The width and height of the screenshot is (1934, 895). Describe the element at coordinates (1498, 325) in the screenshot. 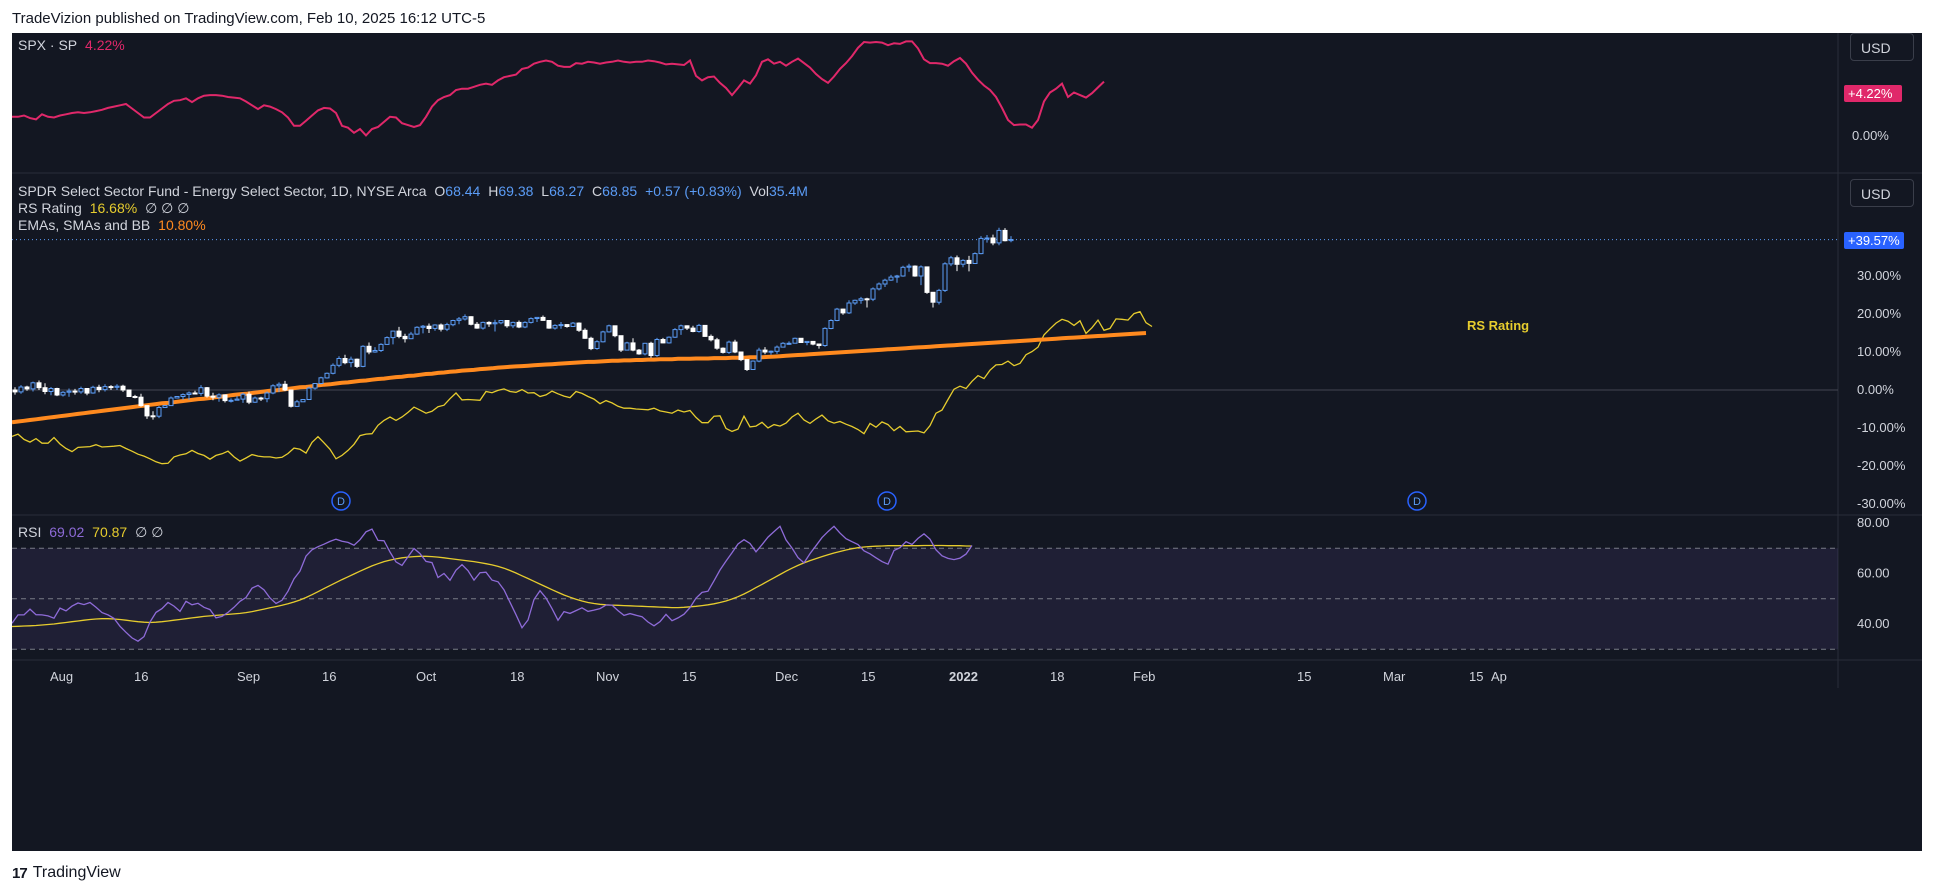

I see `rs-rating-line-label: RS Rating` at that location.